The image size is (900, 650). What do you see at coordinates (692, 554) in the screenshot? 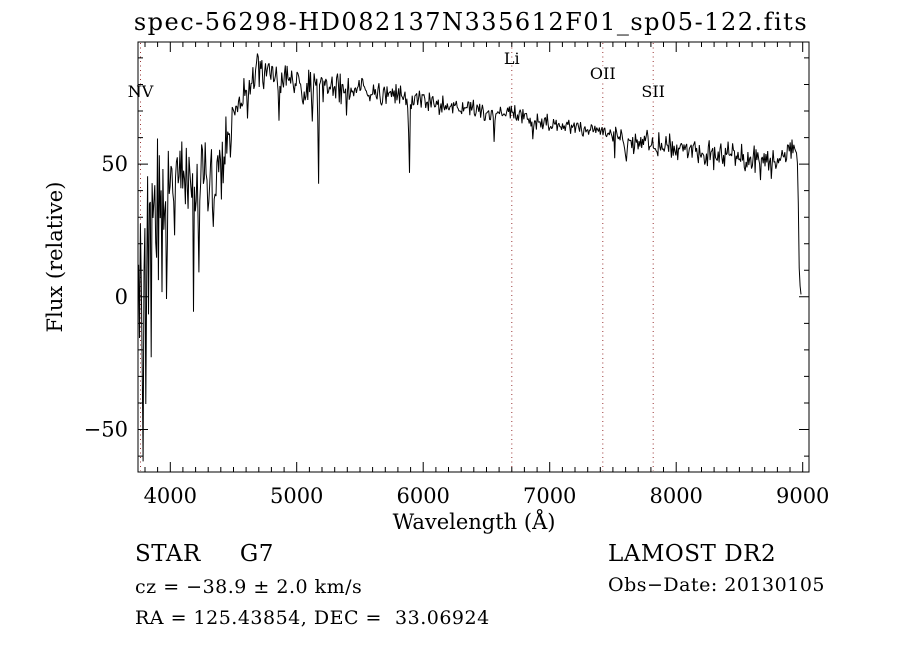
I see `survey-release-label: LAMOST DR2` at bounding box center [692, 554].